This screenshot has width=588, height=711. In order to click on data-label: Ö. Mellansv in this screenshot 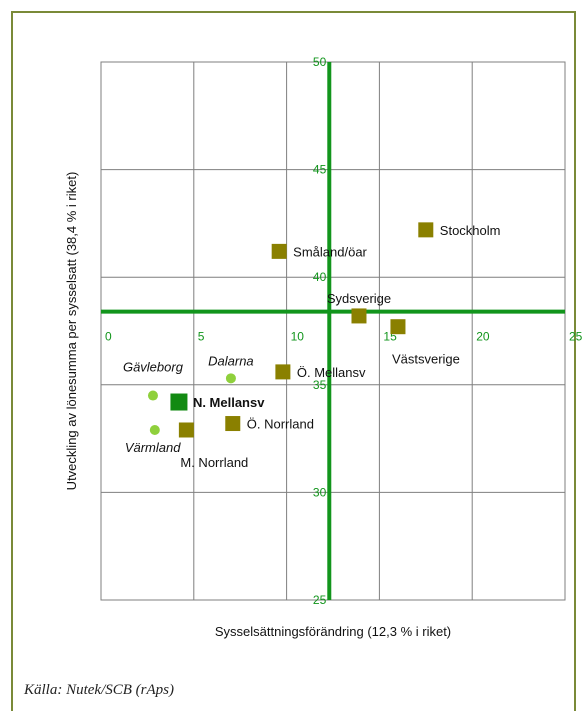, I will do `click(331, 372)`.